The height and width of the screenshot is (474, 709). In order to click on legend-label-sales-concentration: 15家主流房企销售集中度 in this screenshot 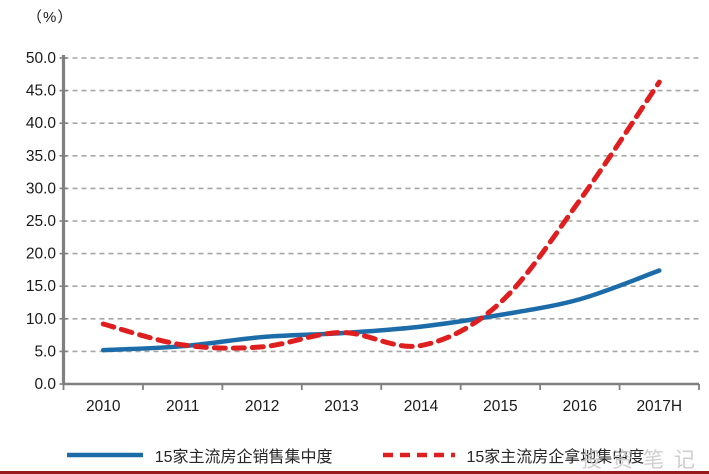, I will do `click(243, 457)`.